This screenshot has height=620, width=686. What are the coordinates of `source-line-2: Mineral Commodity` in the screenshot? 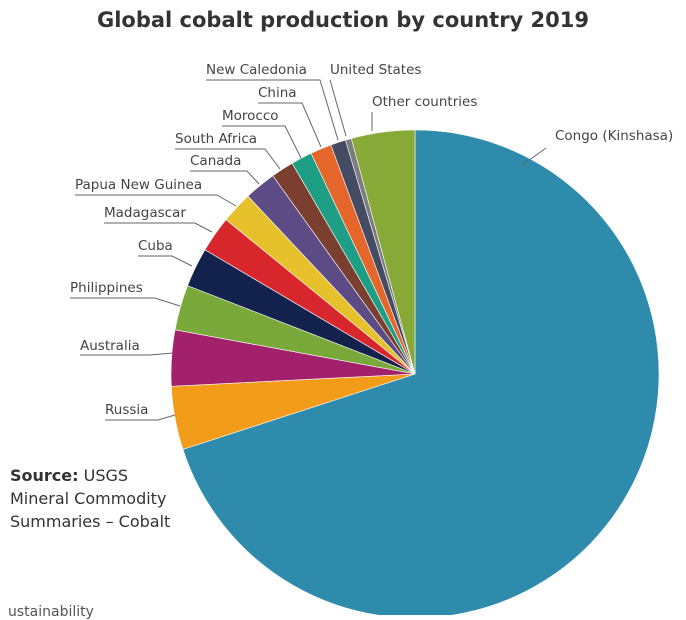 It's located at (88, 498).